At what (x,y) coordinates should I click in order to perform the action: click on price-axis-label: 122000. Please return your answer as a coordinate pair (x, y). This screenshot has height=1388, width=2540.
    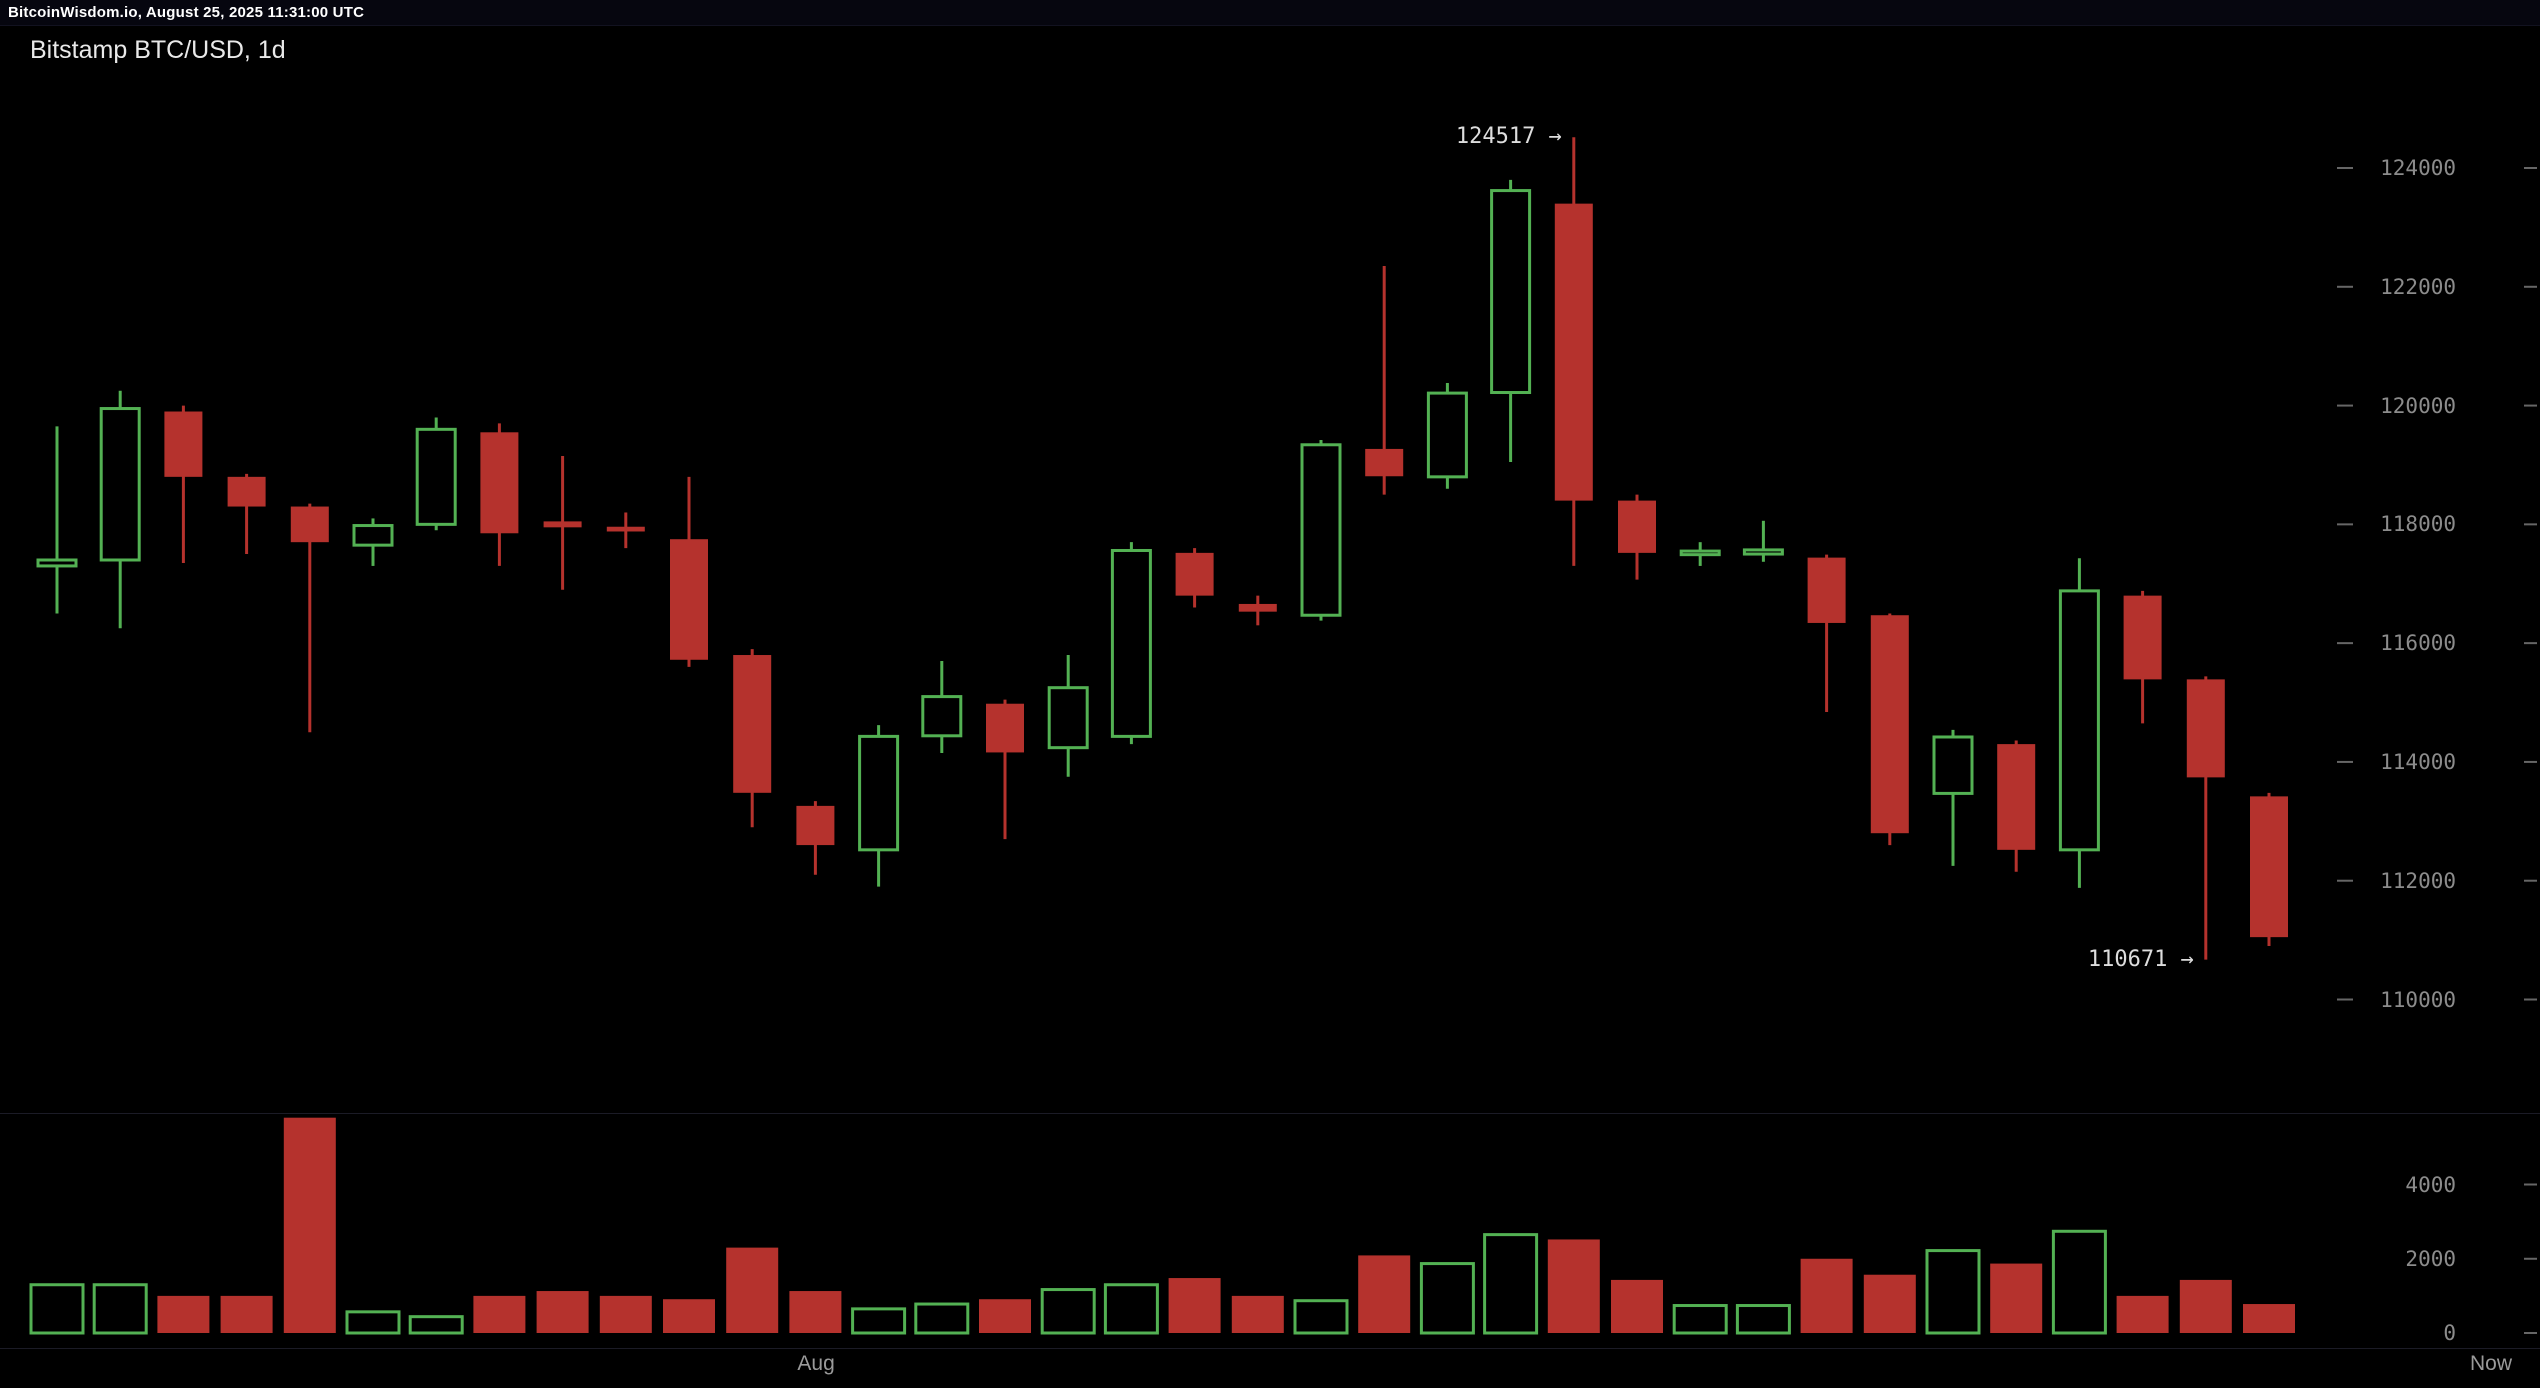
    Looking at the image, I should click on (2418, 286).